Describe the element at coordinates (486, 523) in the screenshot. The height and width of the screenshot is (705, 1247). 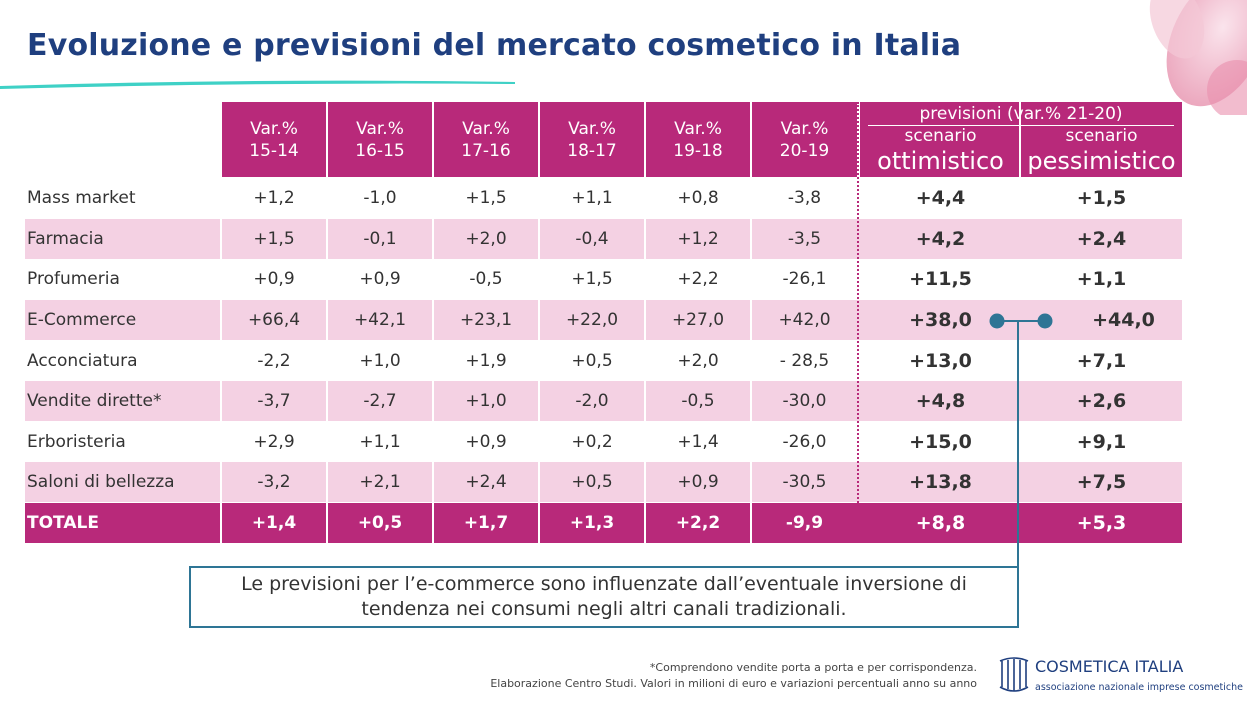
I see `total-cell: +1,7` at that location.